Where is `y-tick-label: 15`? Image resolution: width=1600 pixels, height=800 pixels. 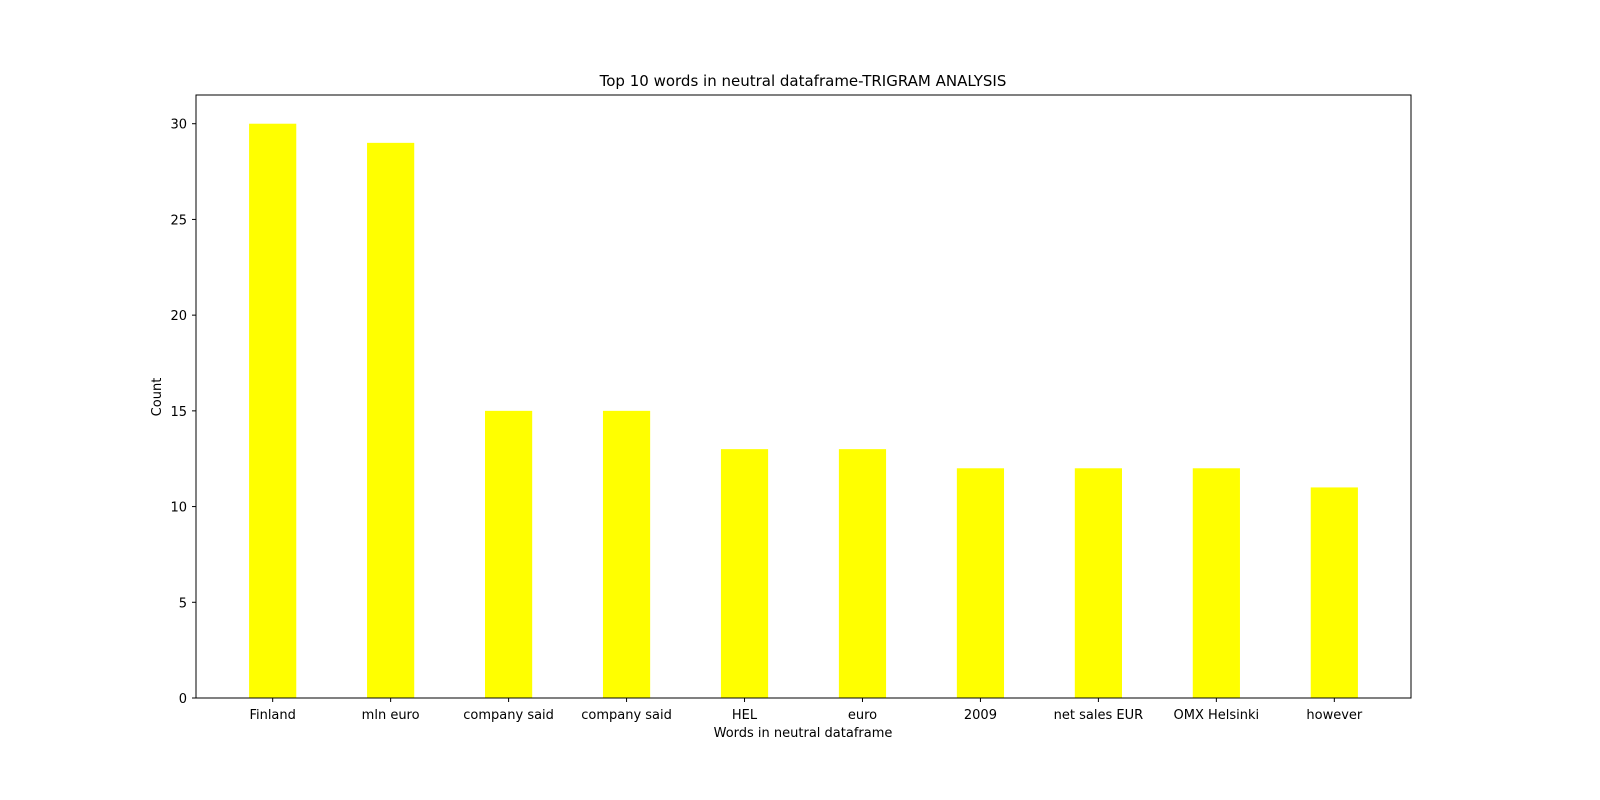 y-tick-label: 15 is located at coordinates (178, 412).